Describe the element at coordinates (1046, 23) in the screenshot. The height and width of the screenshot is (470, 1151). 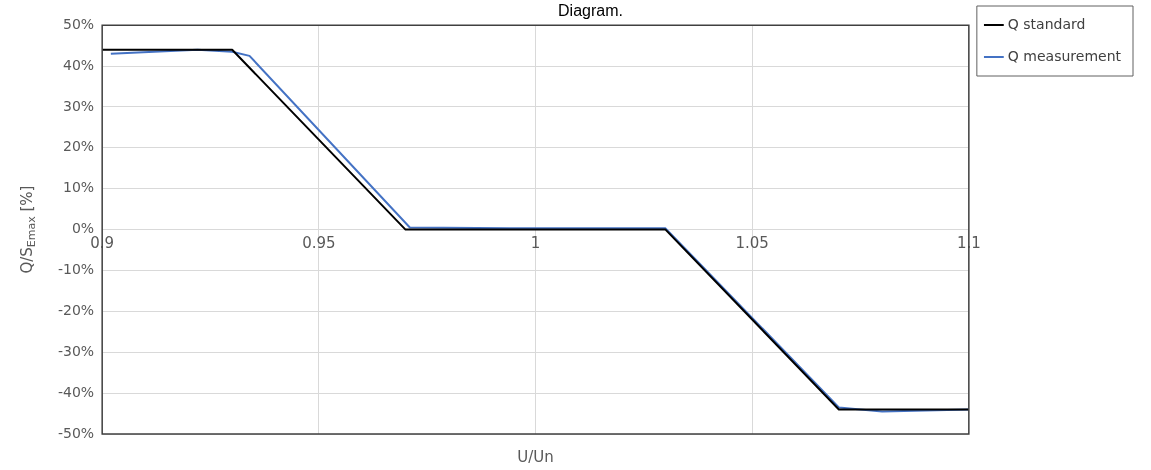
I see `legend-label: Q standard` at that location.